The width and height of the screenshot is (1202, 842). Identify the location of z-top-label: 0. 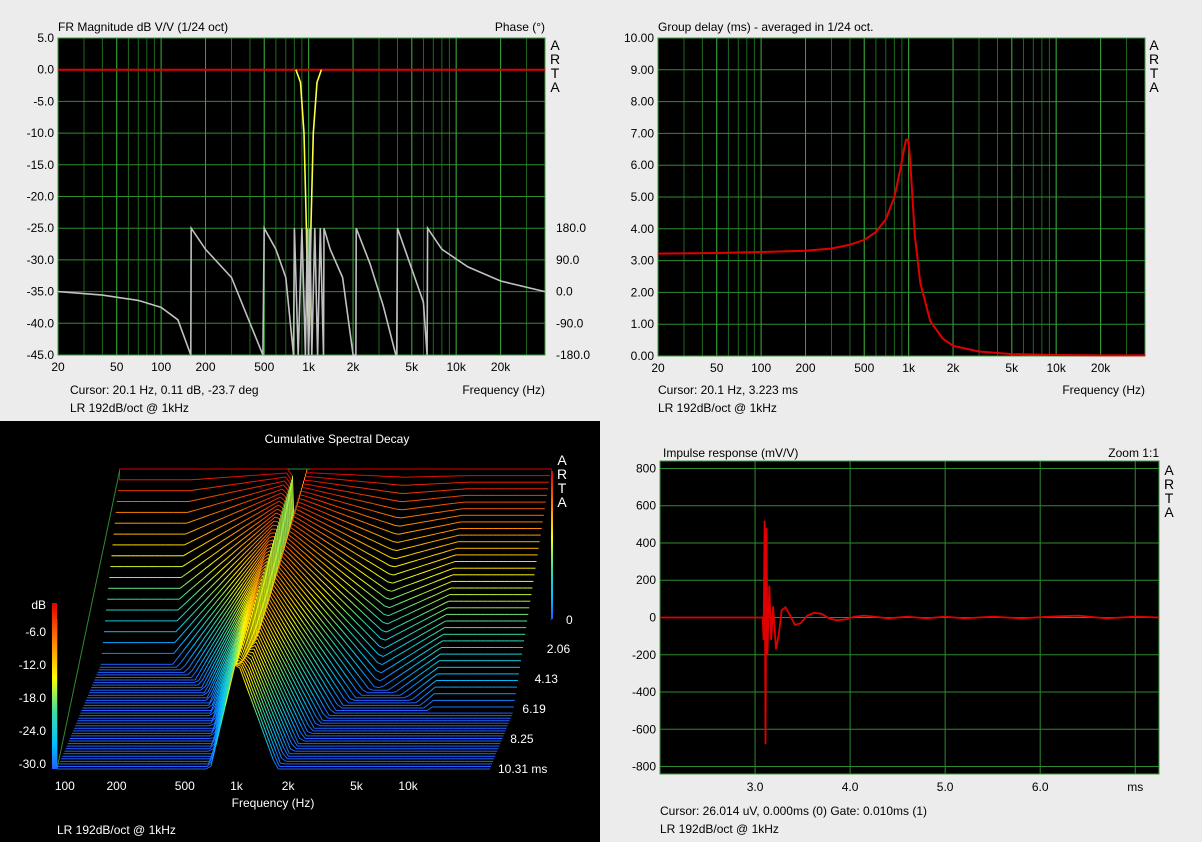
(569, 620).